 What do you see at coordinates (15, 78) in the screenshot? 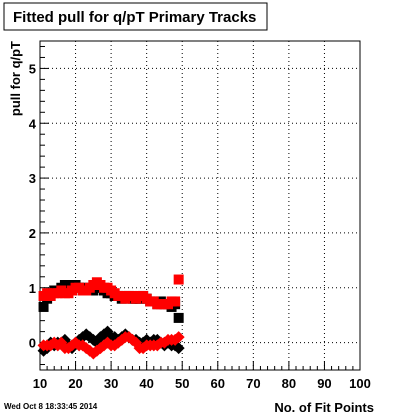
I see `y-axis-label: pull for q/pT` at bounding box center [15, 78].